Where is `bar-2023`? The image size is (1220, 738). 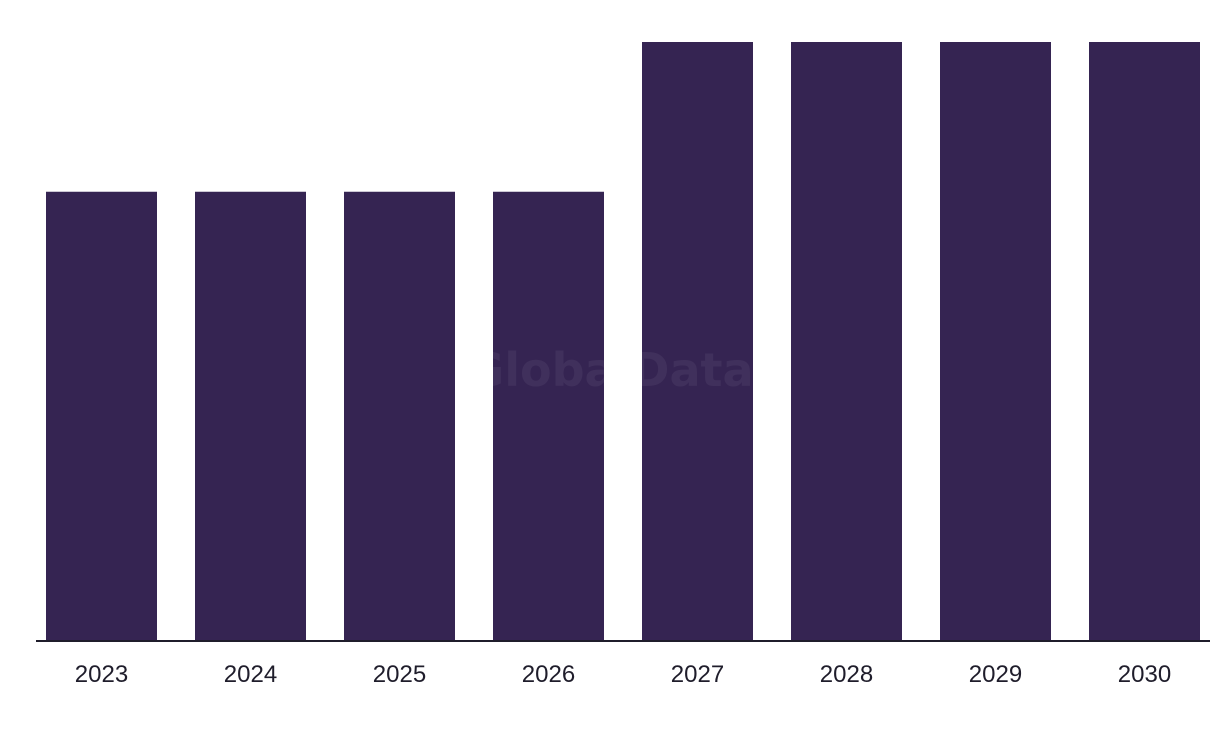 bar-2023 is located at coordinates (101, 416).